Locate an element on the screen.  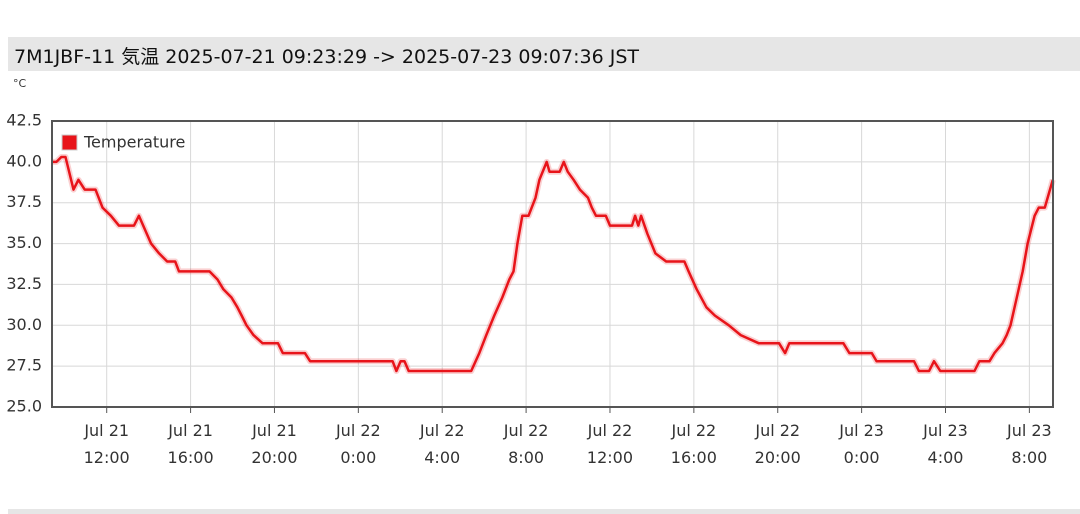
x-tick-label: Jul 22 12:00 is located at coordinates (610, 444).